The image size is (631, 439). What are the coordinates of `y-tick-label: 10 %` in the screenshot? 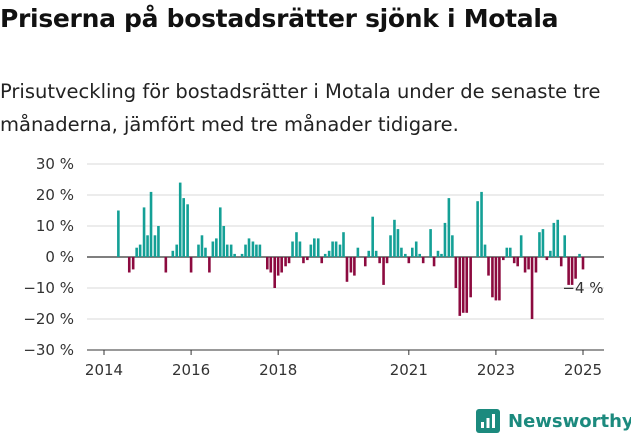 It's located at (55, 226).